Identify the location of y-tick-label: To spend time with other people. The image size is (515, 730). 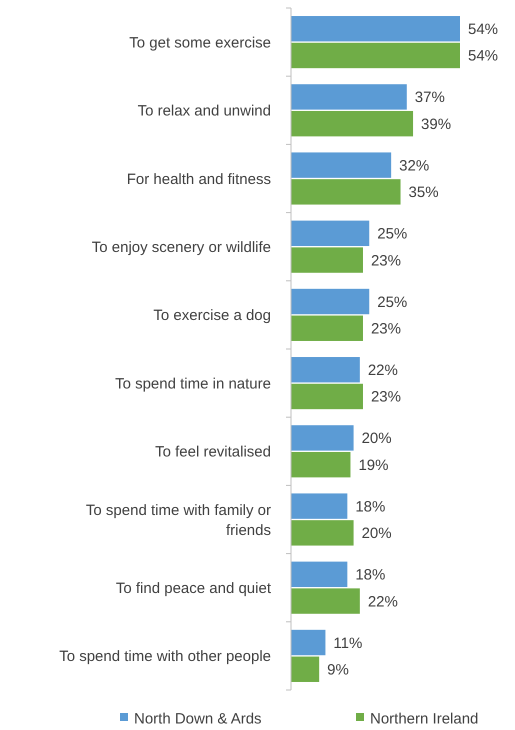
(165, 657).